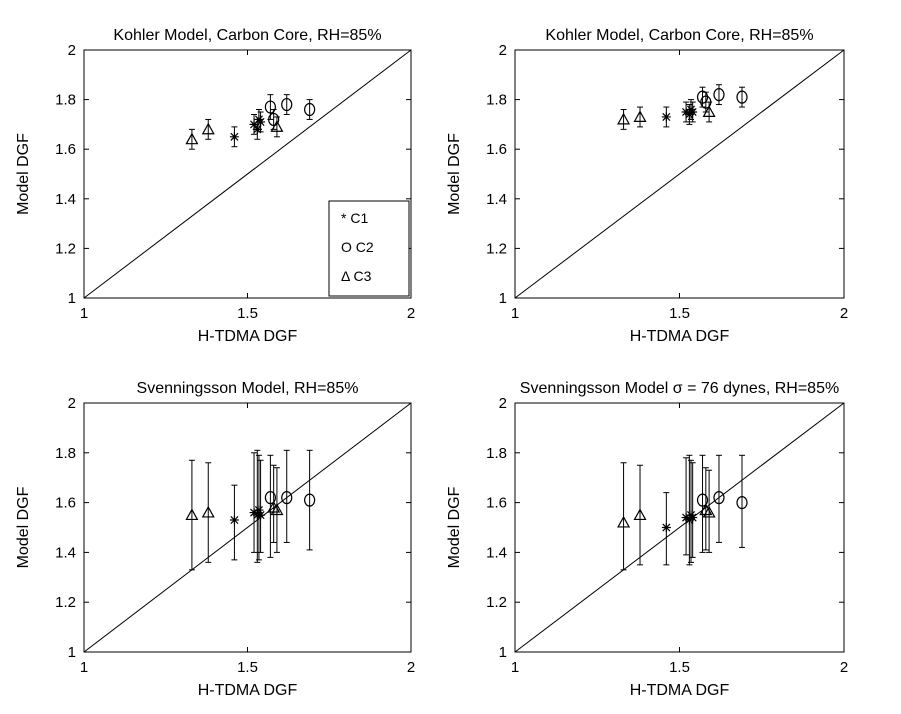 This screenshot has height=714, width=901. Describe the element at coordinates (357, 247) in the screenshot. I see `legend-entry: O C2` at that location.